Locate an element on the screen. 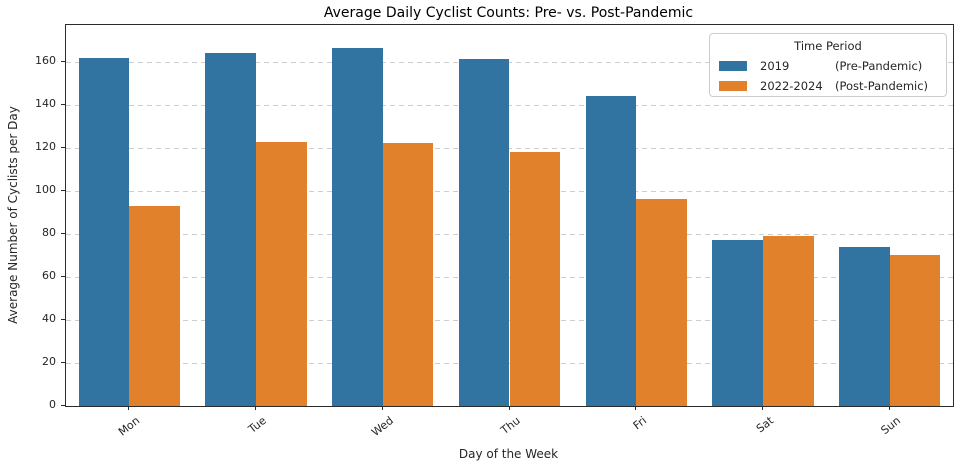  bar-2019-sat is located at coordinates (737, 323).